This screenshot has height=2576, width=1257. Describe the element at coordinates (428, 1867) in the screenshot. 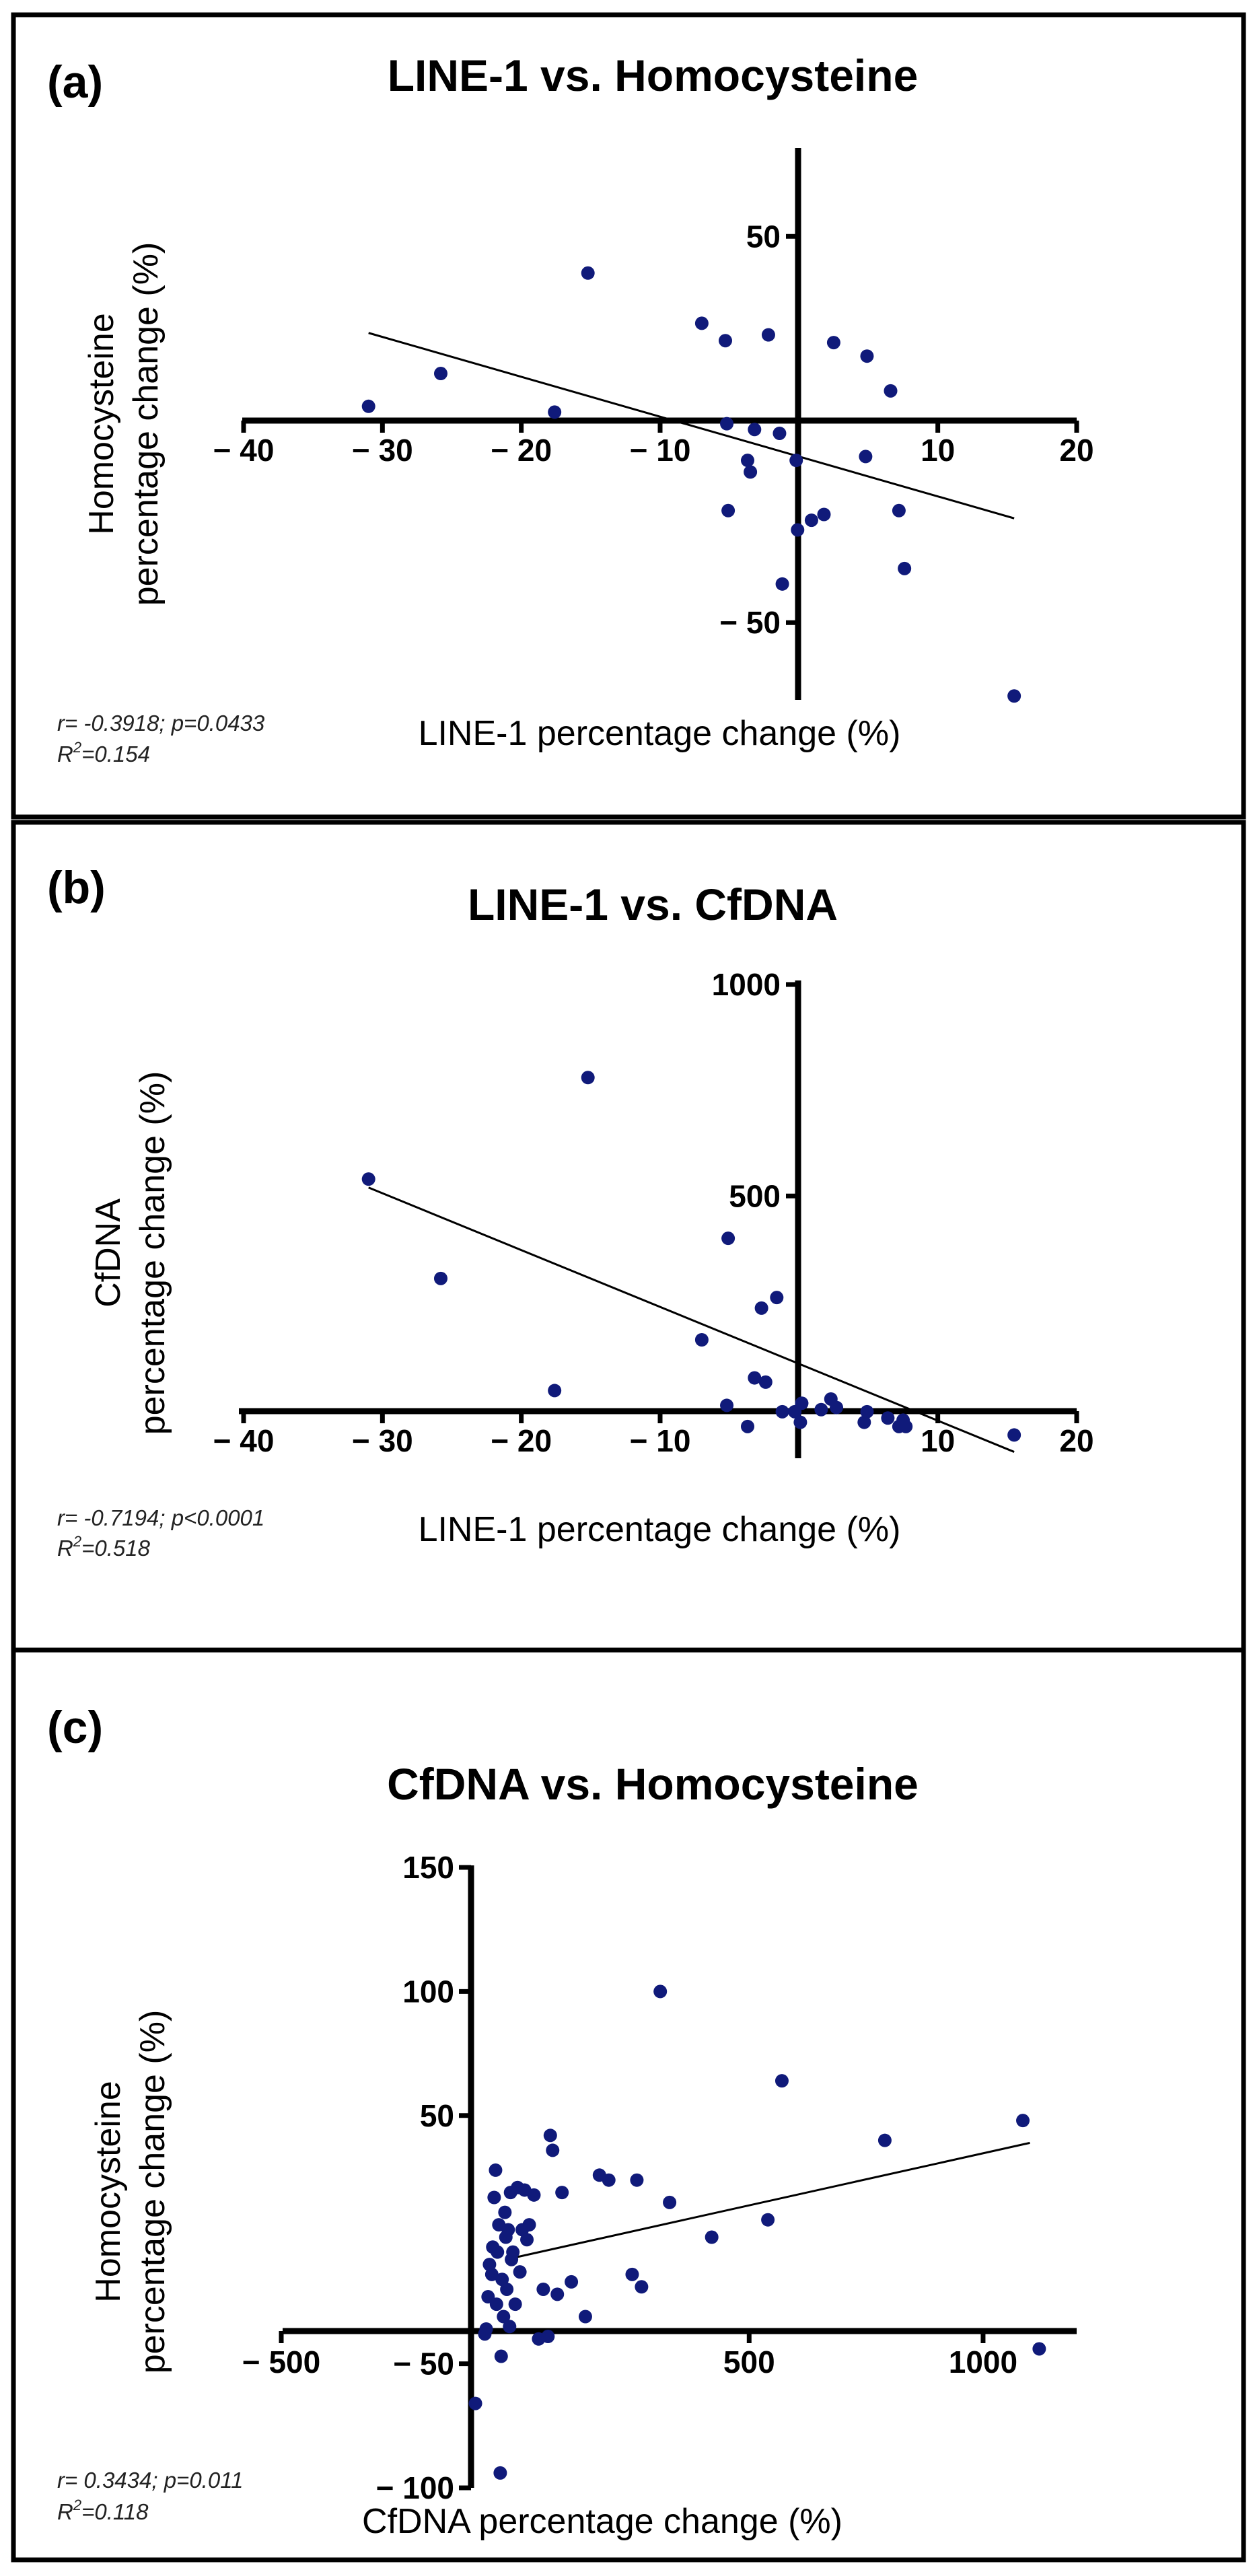

I see `y-tick-label: 150` at that location.